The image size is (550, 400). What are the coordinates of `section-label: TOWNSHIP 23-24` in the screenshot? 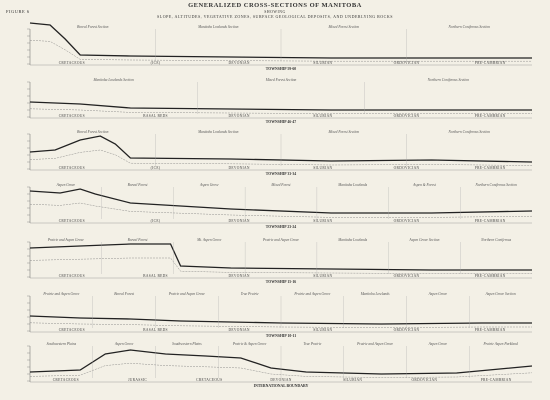 It's located at (281, 227).